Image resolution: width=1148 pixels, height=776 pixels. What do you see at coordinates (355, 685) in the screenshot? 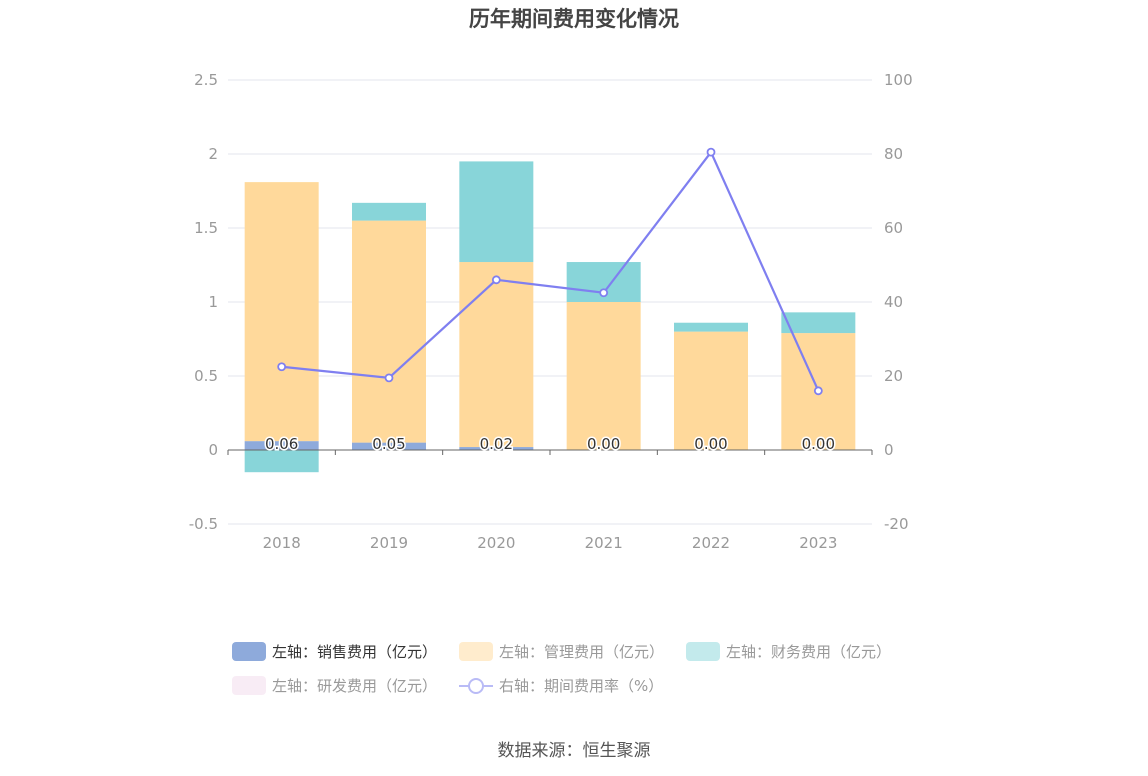
I see `legend-label: 左轴：研发费用（亿元）` at bounding box center [355, 685].